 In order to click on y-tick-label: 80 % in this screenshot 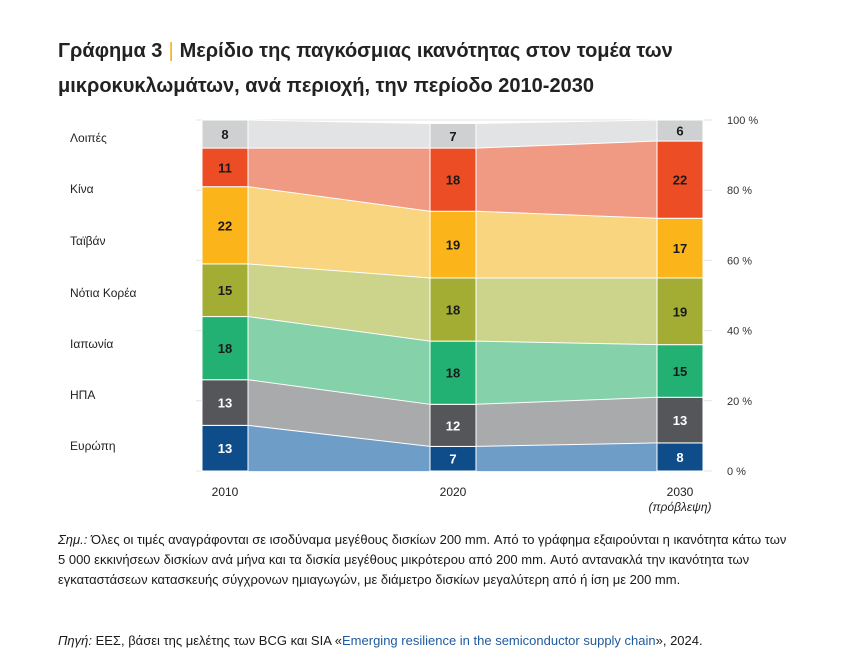, I will do `click(739, 191)`.